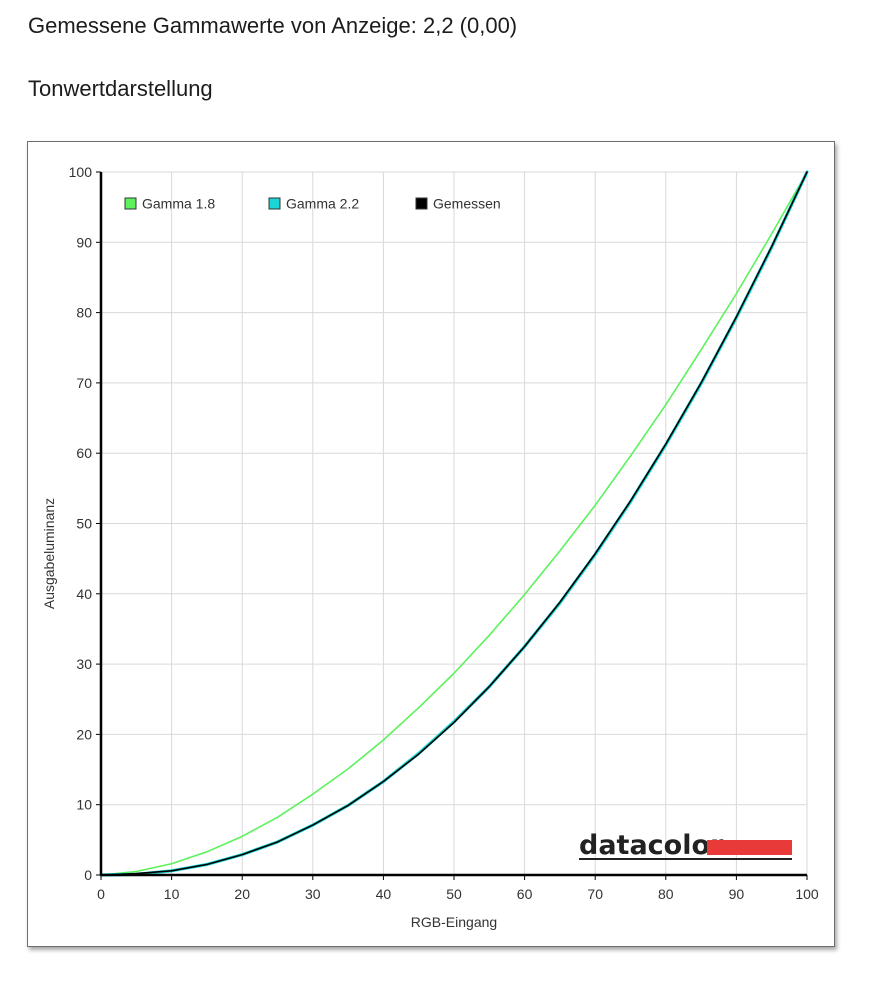 This screenshot has width=880, height=996. I want to click on x-tick-label: 20, so click(242, 894).